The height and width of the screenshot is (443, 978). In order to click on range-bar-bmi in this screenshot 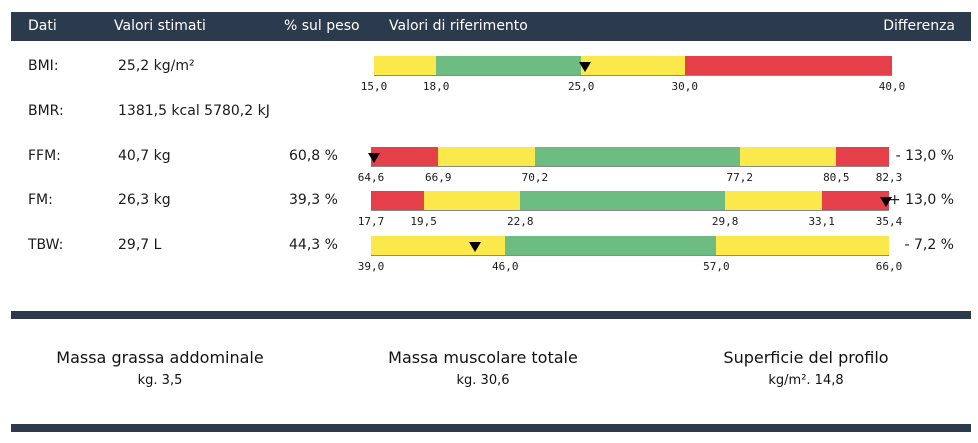, I will do `click(633, 65)`.